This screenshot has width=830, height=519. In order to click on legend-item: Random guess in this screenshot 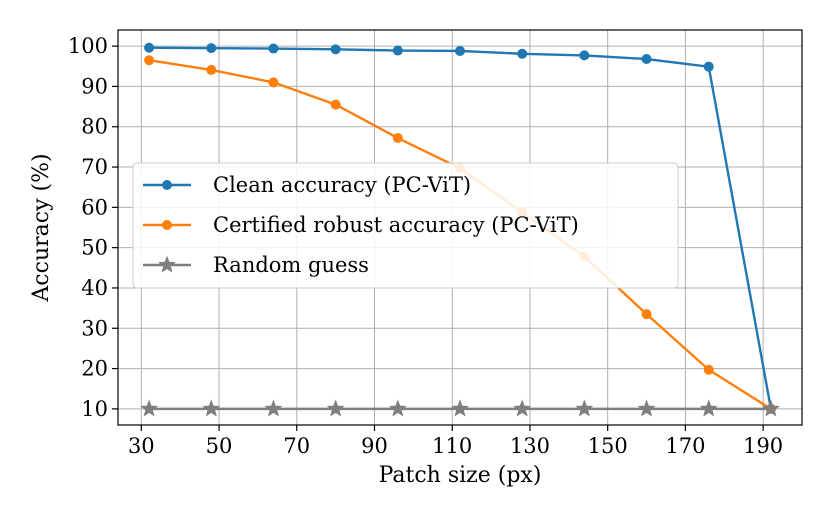, I will do `click(256, 265)`.